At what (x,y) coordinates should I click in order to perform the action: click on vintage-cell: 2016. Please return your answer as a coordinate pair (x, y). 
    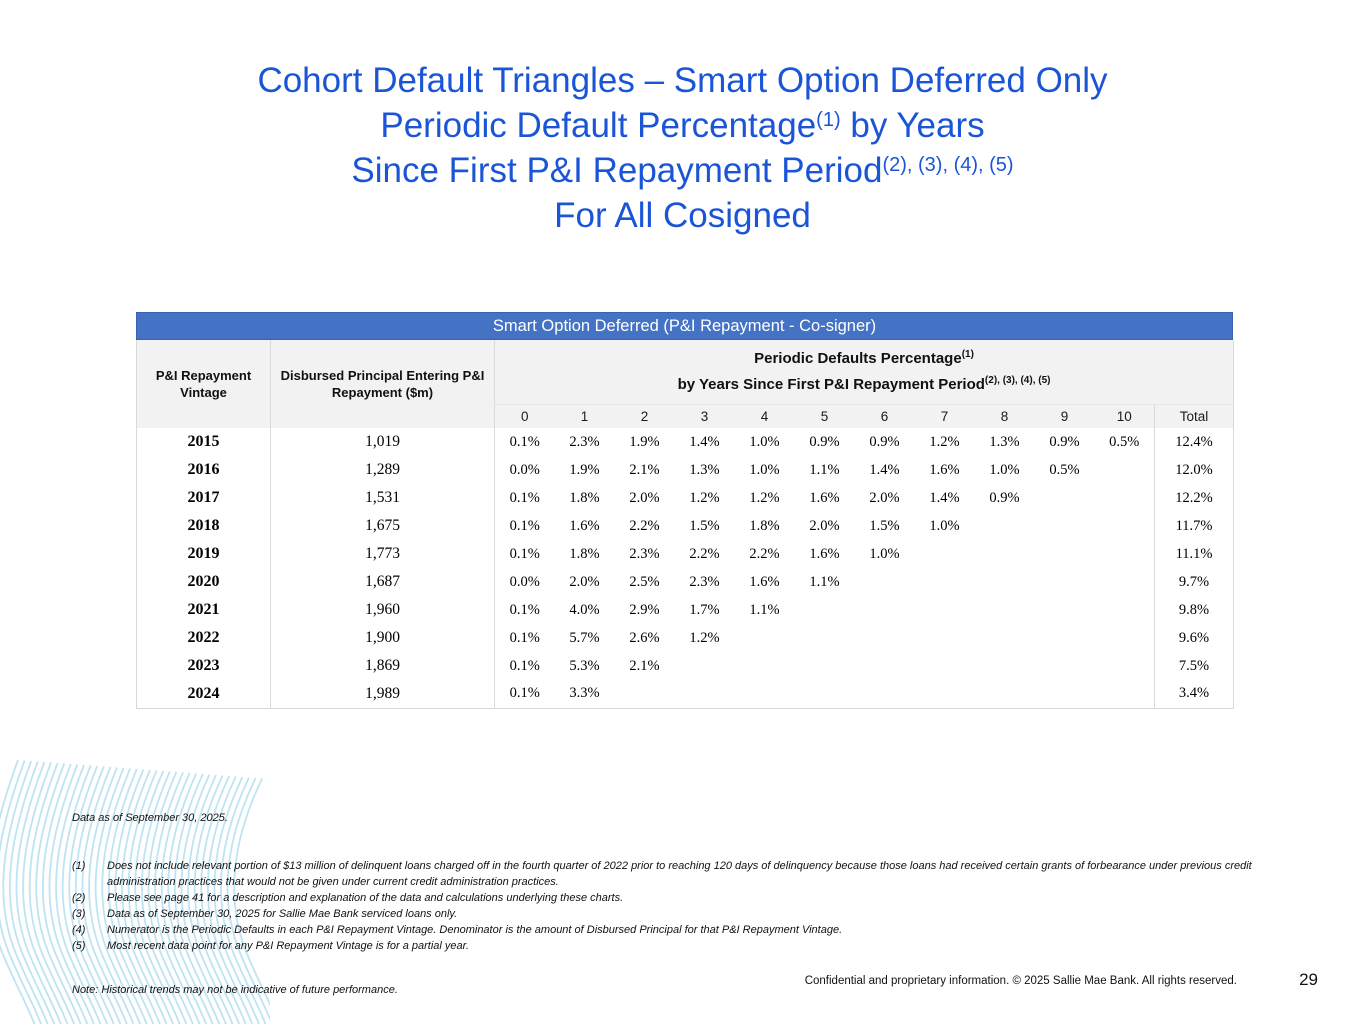
    Looking at the image, I should click on (203, 470).